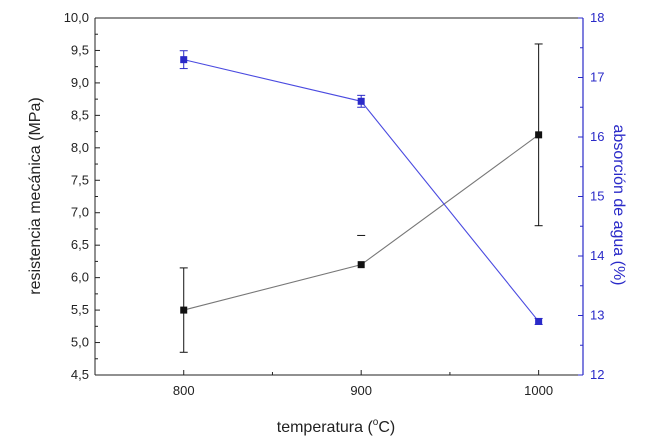 The height and width of the screenshot is (447, 650). Describe the element at coordinates (80, 374) in the screenshot. I see `y-left-tick-label: 4,5` at that location.